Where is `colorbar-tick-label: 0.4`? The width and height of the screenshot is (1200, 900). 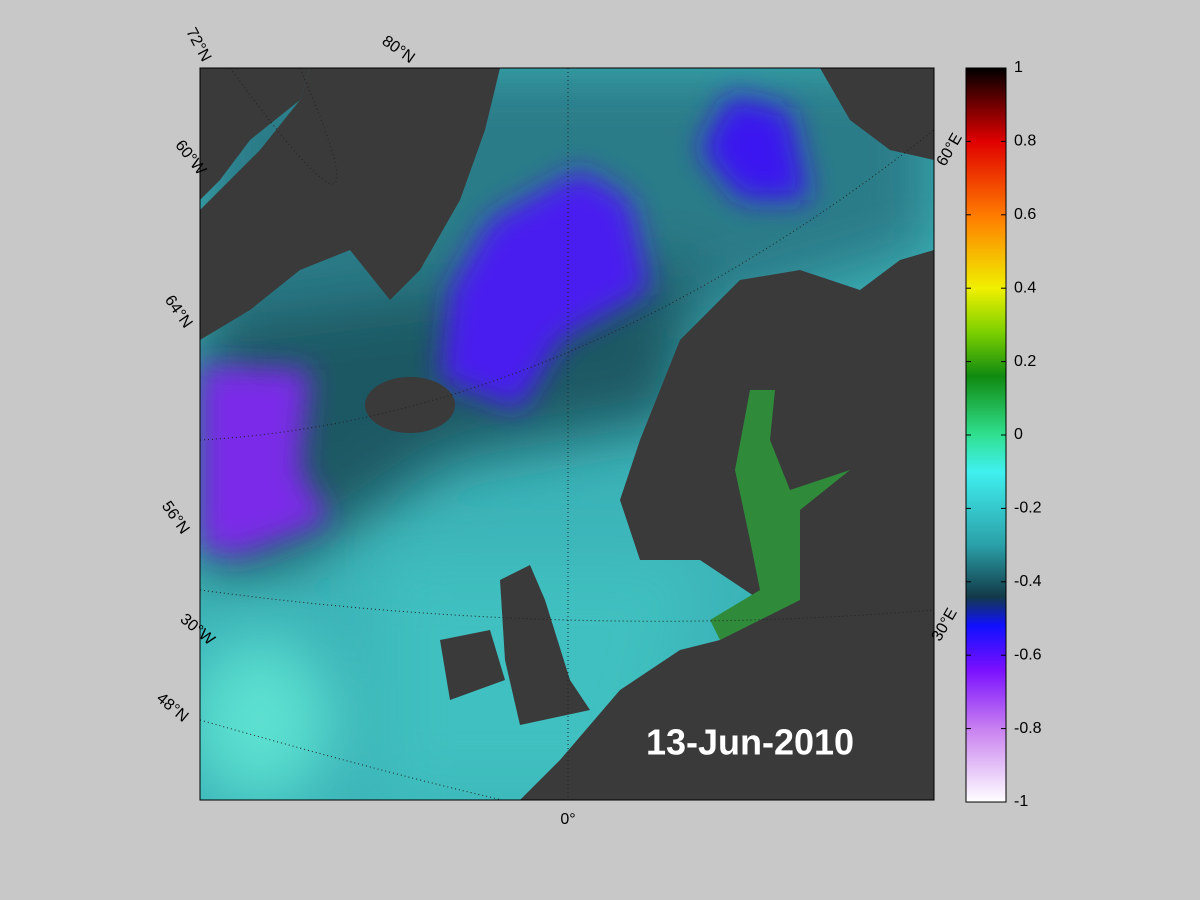
colorbar-tick-label: 0.4 is located at coordinates (1025, 287).